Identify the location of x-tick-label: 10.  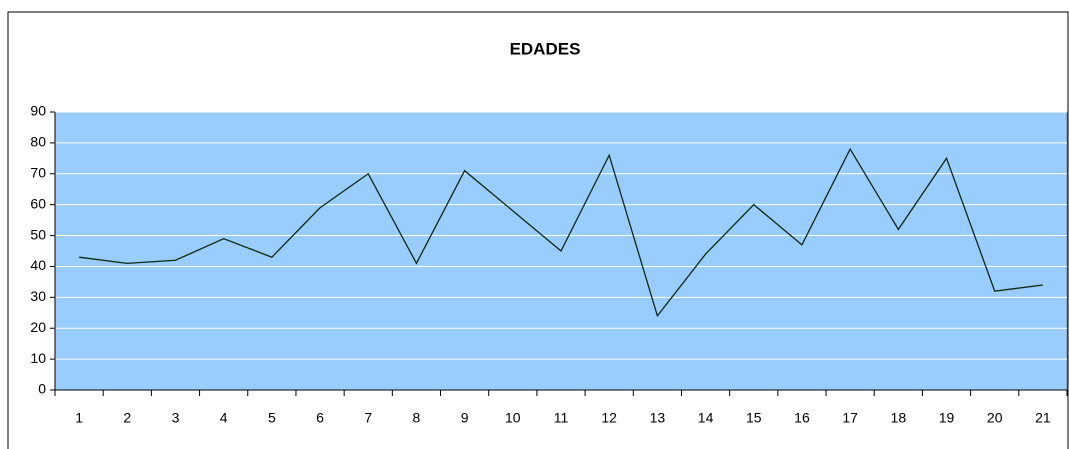
(513, 418).